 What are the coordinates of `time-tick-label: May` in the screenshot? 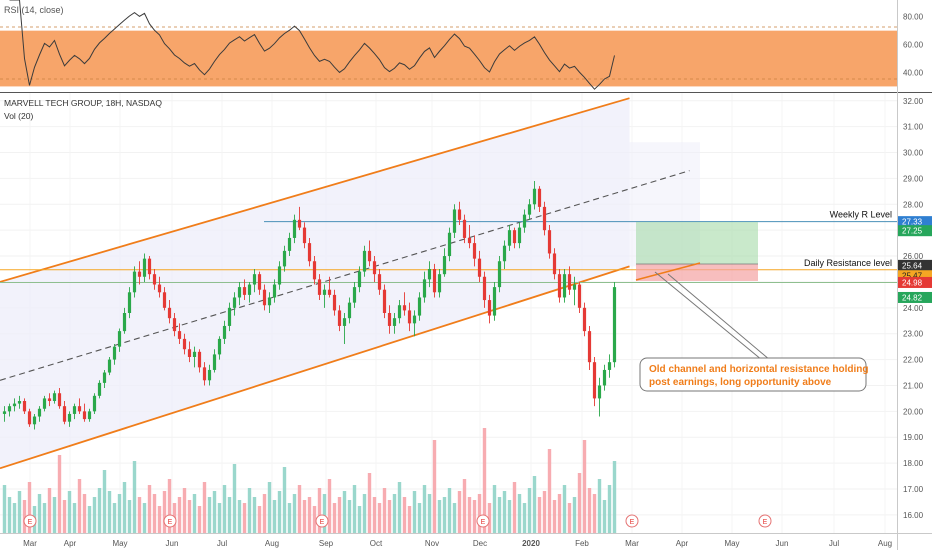 It's located at (119, 543).